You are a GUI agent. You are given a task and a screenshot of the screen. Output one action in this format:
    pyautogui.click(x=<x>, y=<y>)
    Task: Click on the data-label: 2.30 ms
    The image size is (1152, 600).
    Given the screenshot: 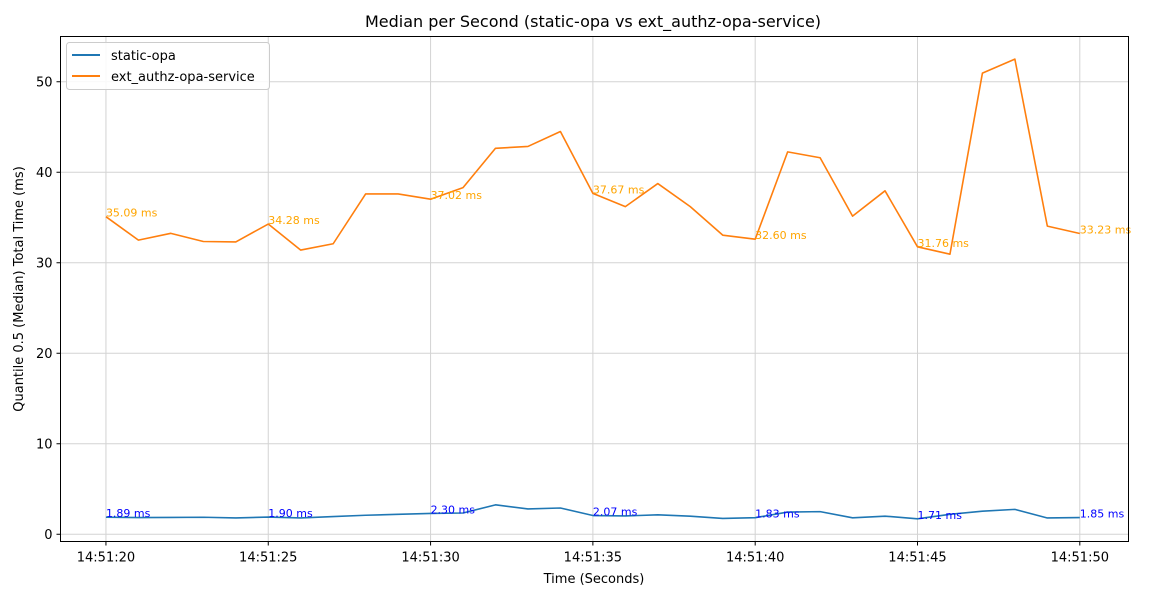 What is the action you would take?
    pyautogui.click(x=453, y=509)
    